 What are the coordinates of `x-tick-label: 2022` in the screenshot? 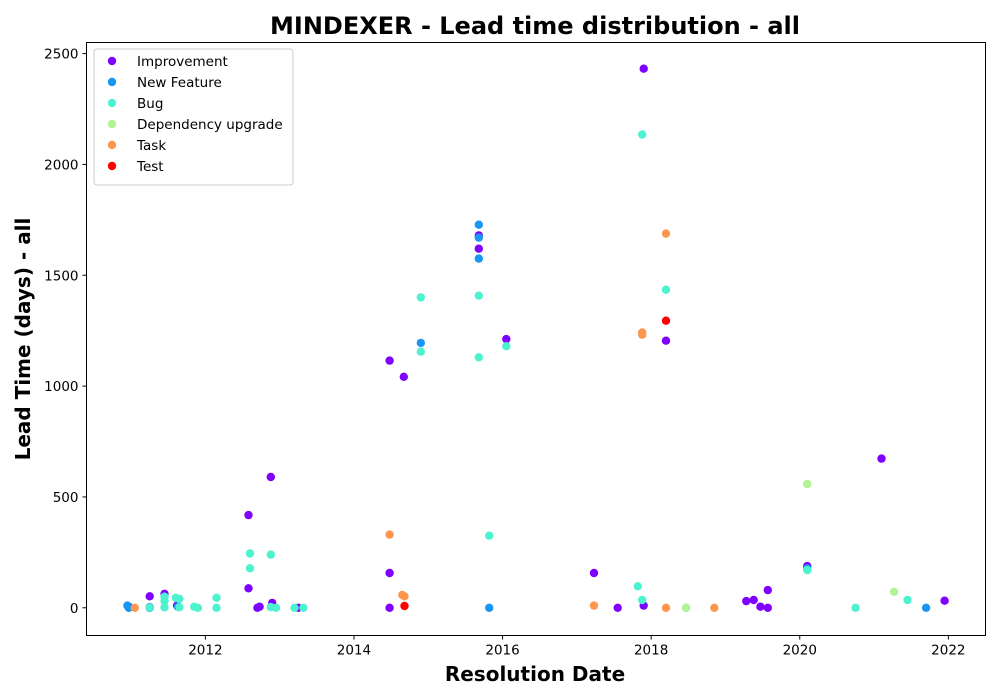 It's located at (948, 651).